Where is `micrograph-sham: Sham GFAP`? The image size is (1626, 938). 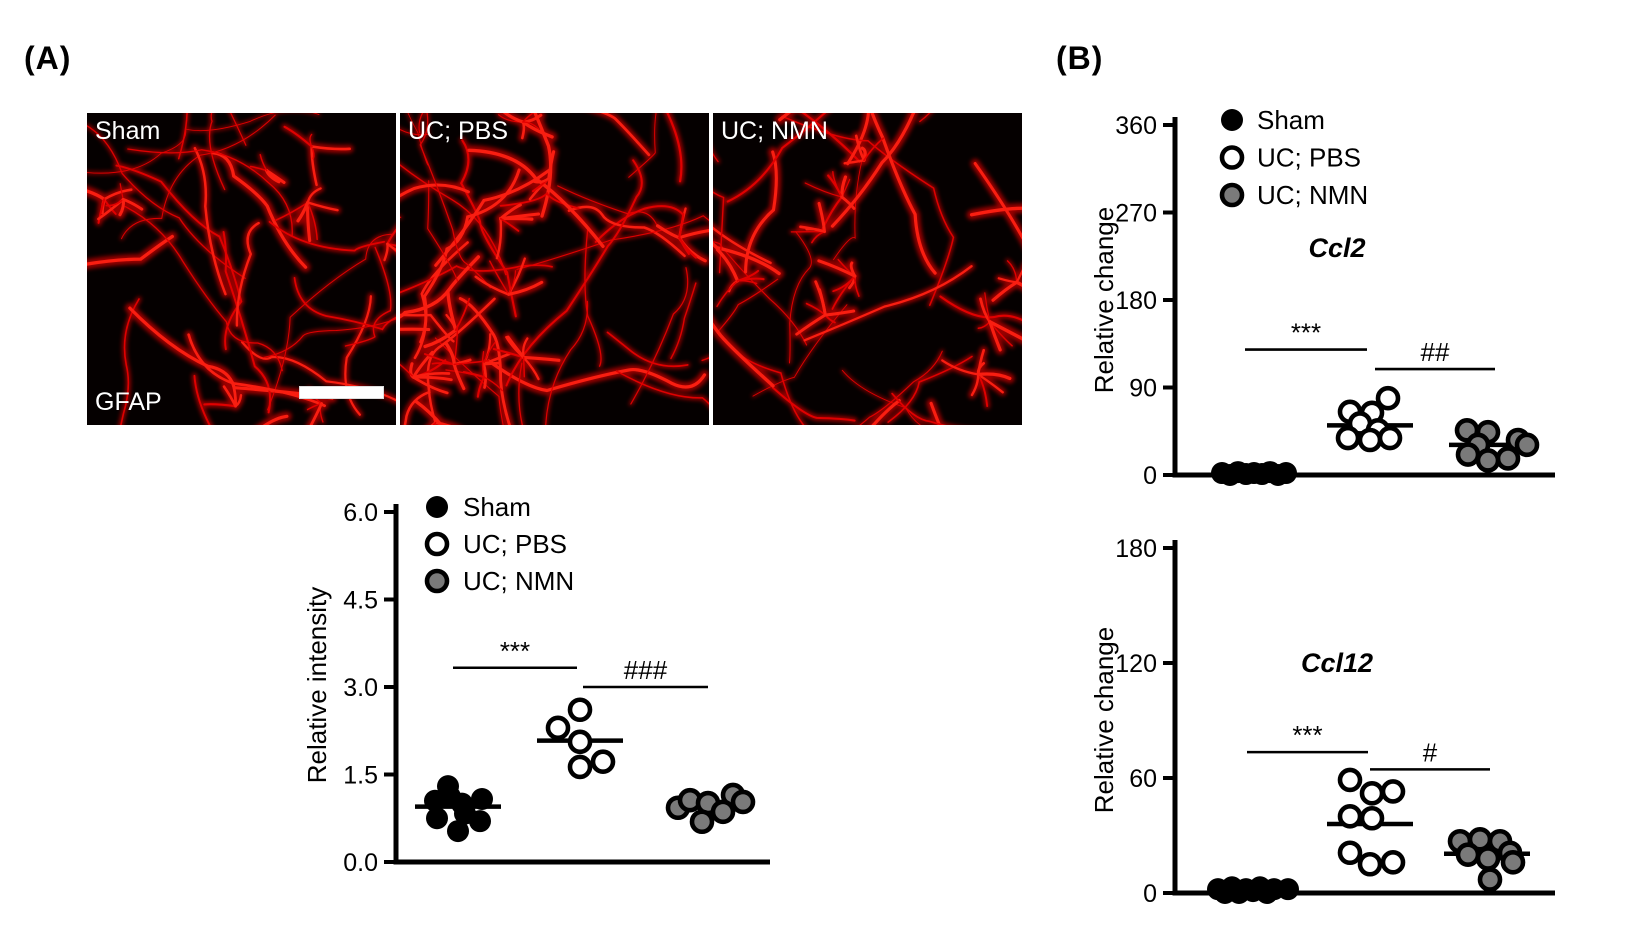 micrograph-sham: Sham GFAP is located at coordinates (241, 269).